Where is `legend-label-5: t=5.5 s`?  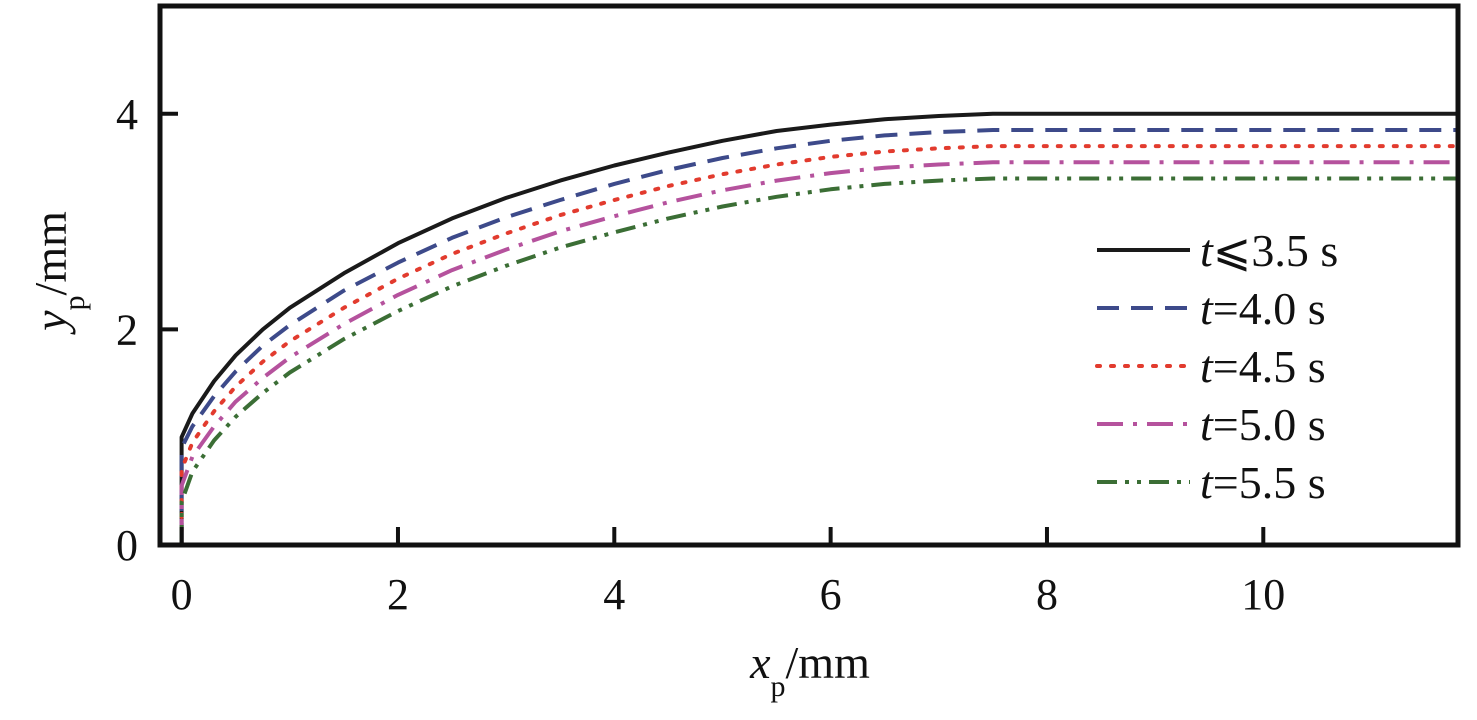 legend-label-5: t=5.5 s is located at coordinates (1263, 482).